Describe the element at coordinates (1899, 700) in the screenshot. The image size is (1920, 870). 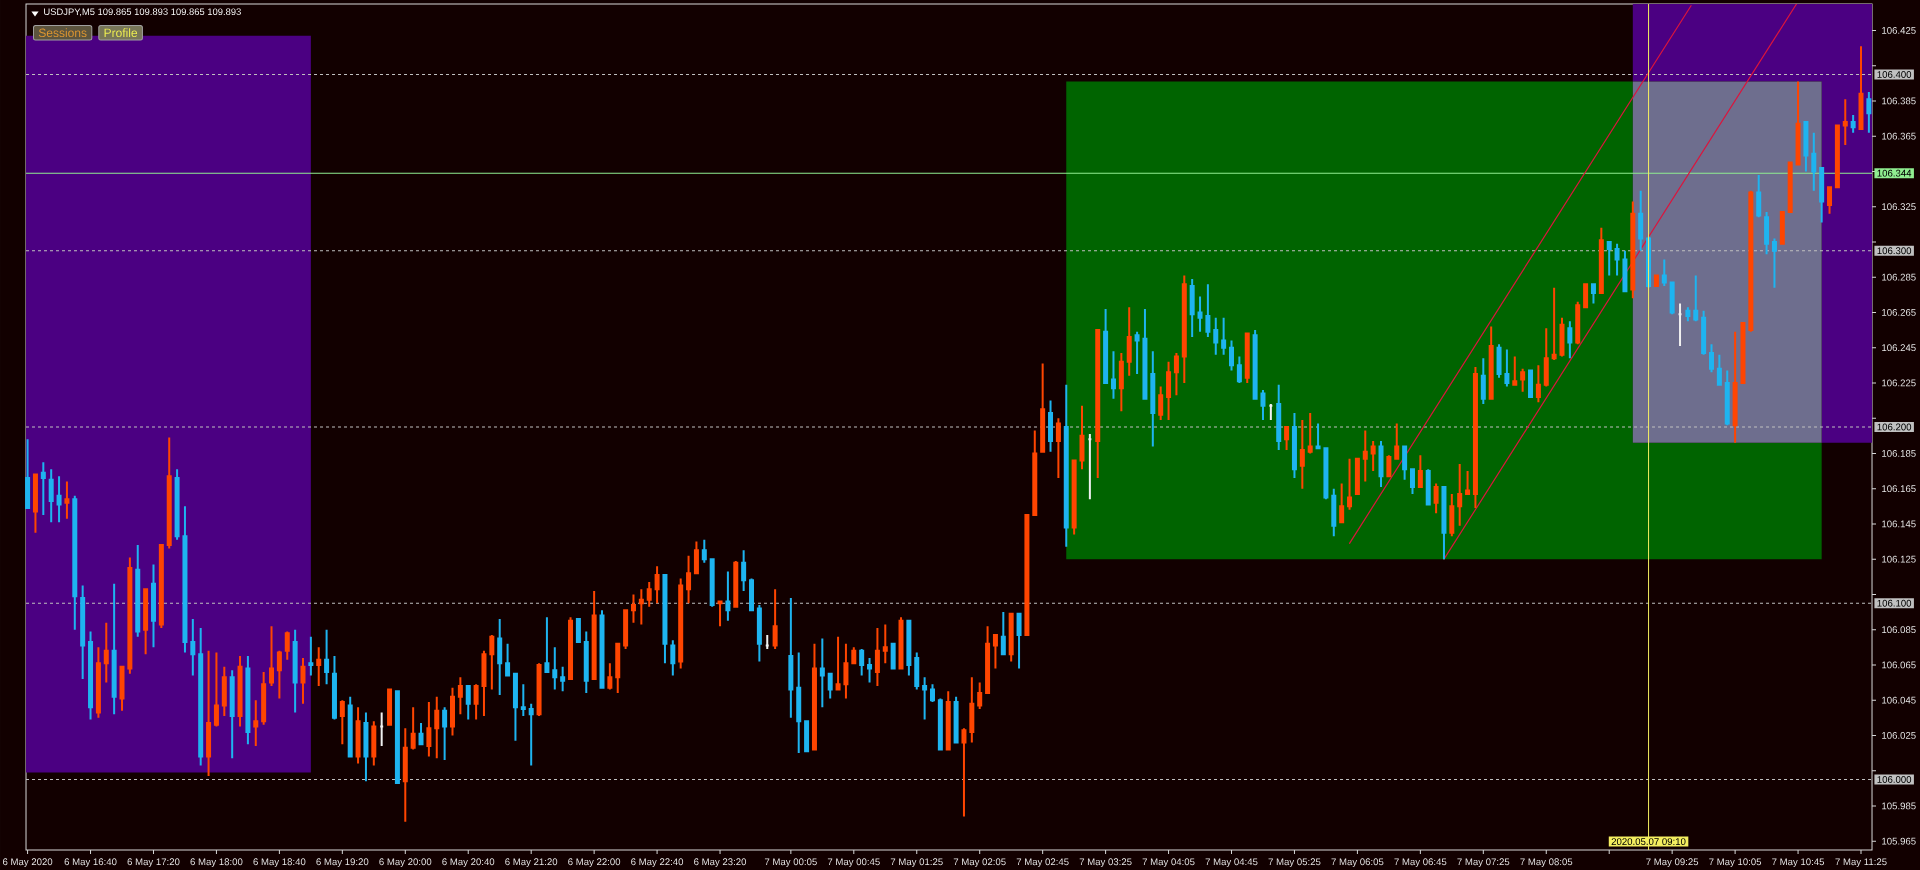
I see `y-tick-label: 106.045` at that location.